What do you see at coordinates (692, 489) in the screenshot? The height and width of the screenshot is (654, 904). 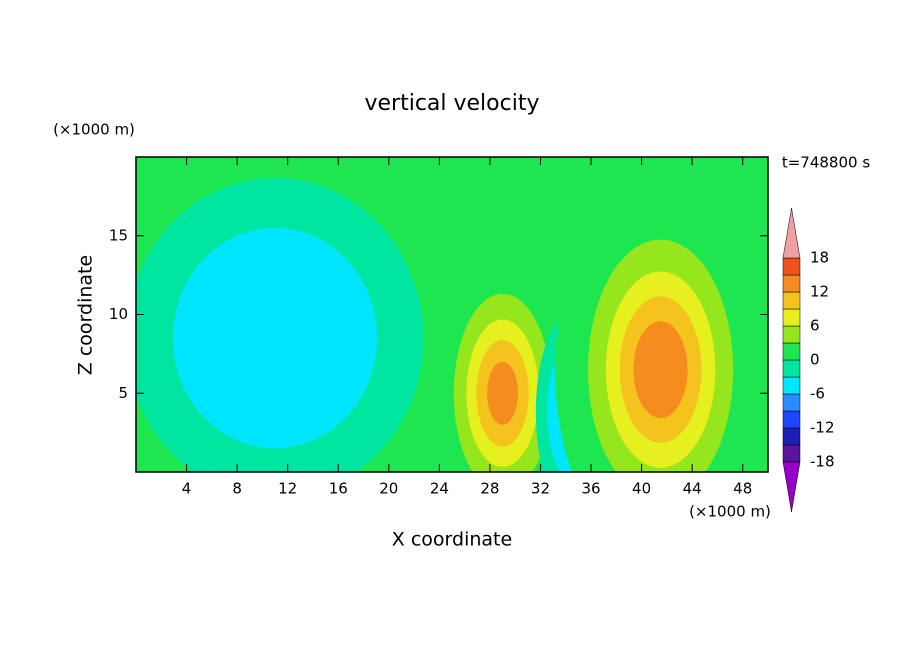 I see `x-tick-label: 44` at bounding box center [692, 489].